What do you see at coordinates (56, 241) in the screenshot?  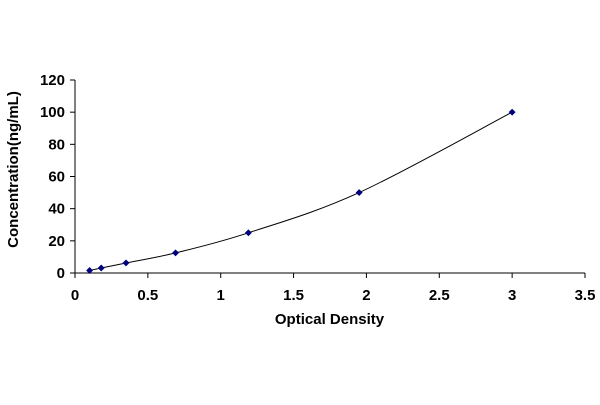 I see `y-tick-label: 20` at bounding box center [56, 241].